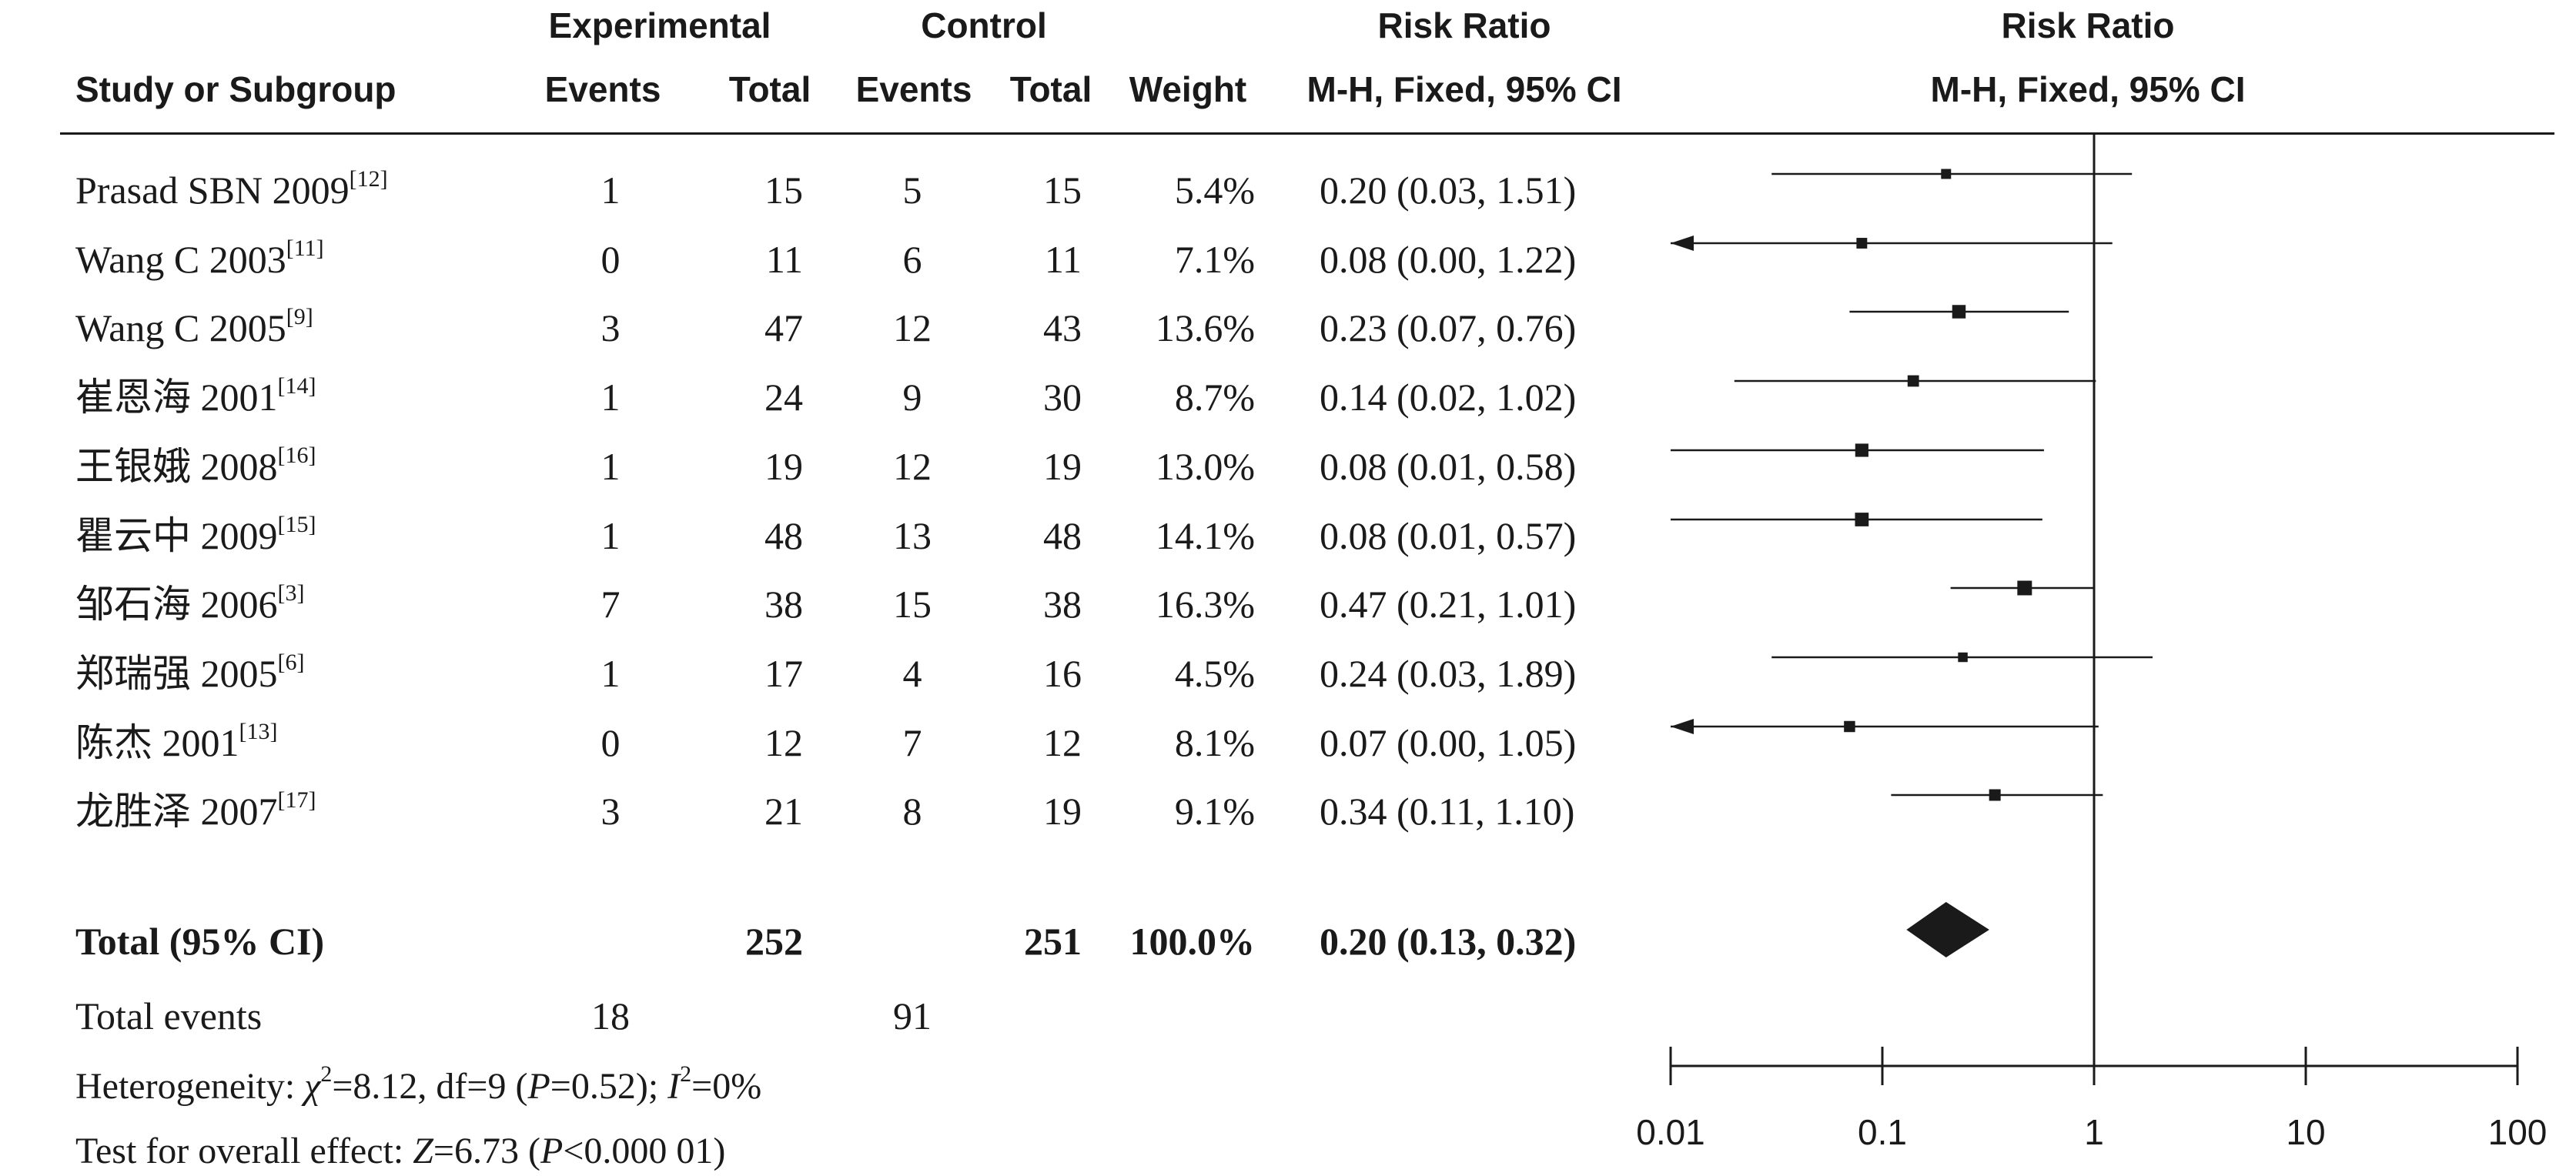 This screenshot has width=2576, height=1176. I want to click on study-weight: 13.6%, so click(1205, 328).